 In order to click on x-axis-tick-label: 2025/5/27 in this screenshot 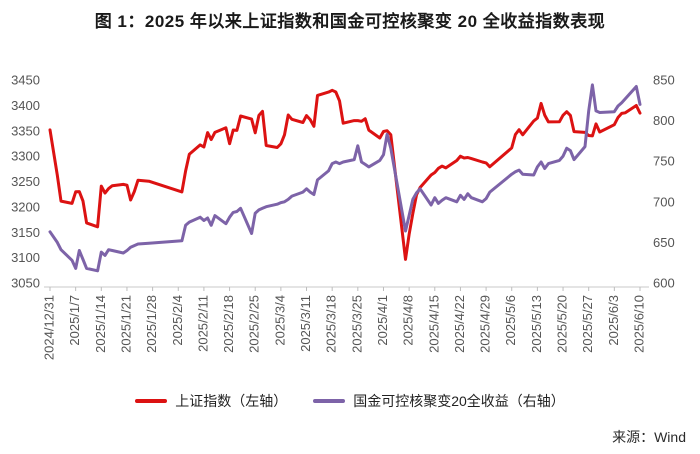, I will do `click(587, 324)`.